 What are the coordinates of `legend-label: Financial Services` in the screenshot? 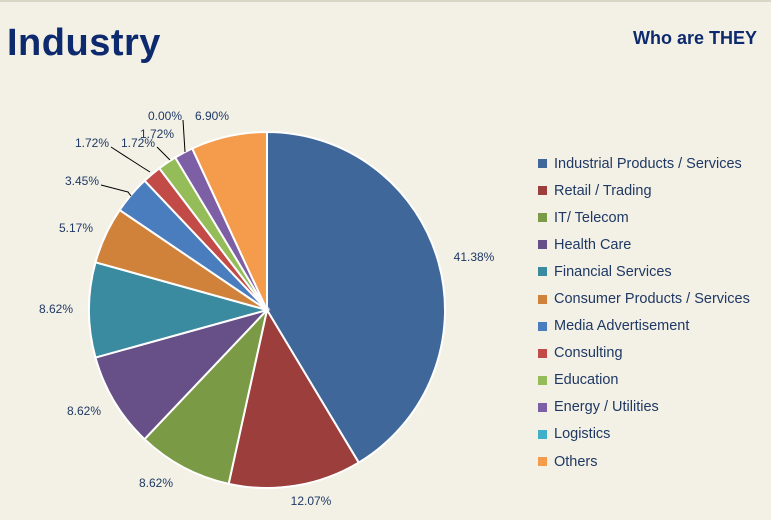 It's located at (613, 271).